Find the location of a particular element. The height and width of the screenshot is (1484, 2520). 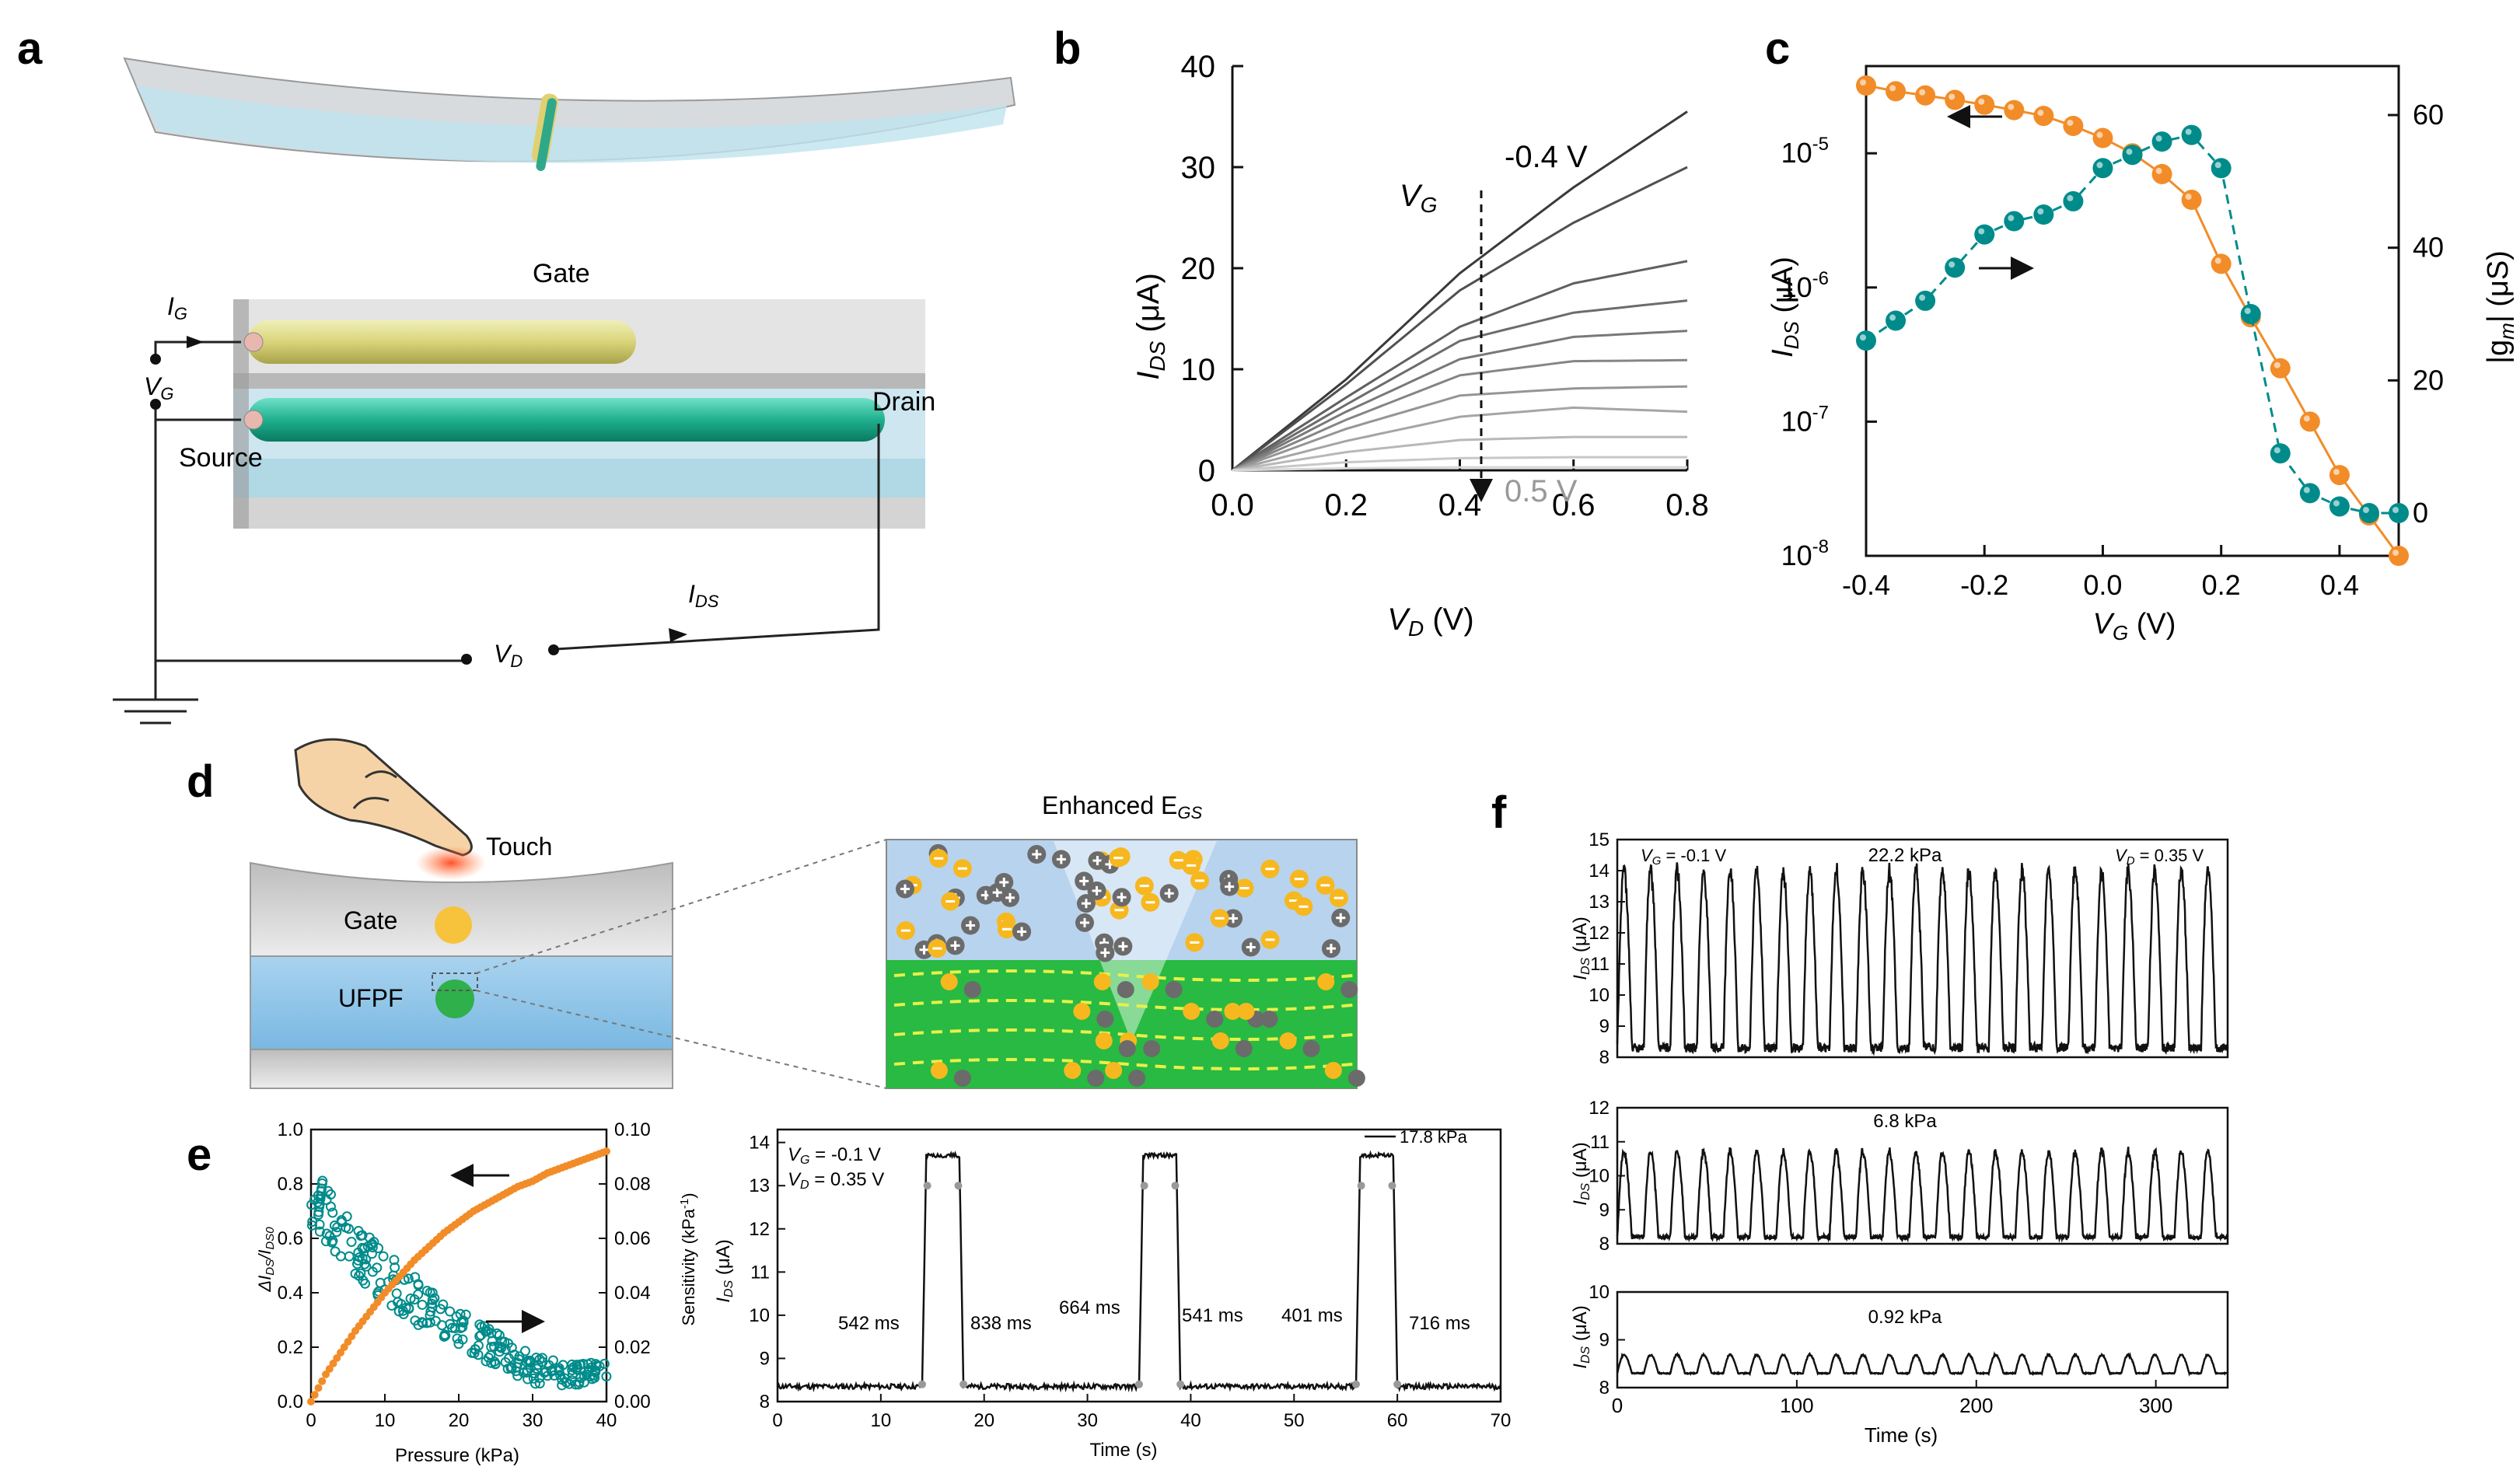

response-trace is located at coordinates (1923, 959).